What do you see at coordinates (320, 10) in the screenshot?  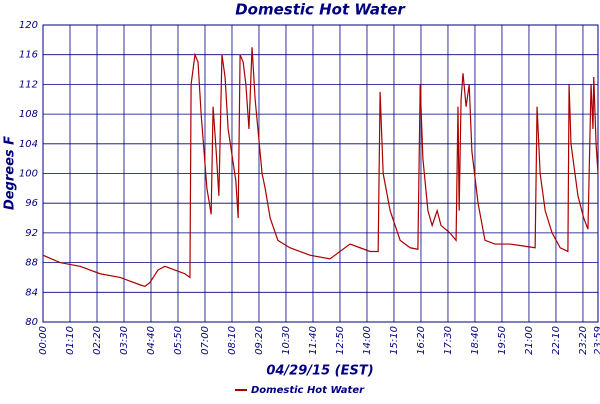 I see `chart-title: Domestic Hot Water` at bounding box center [320, 10].